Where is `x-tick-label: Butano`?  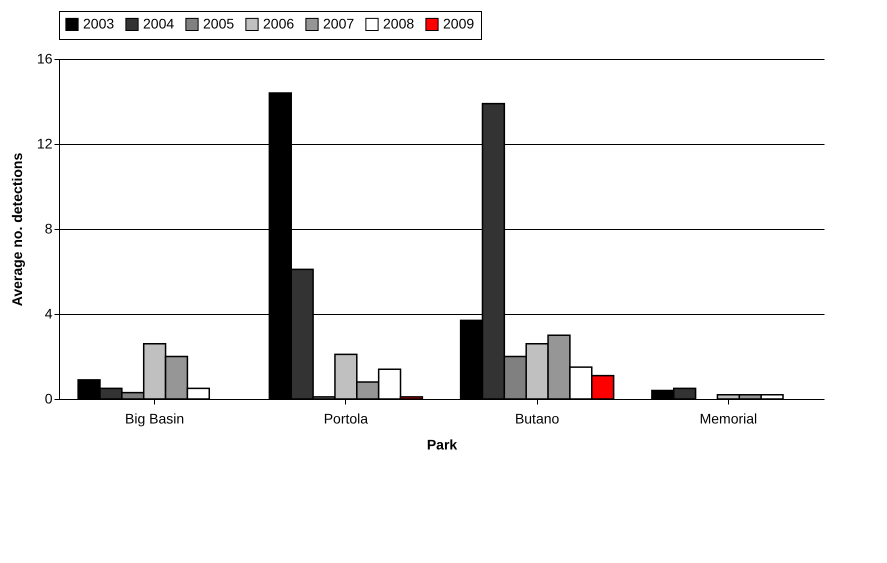 x-tick-label: Butano is located at coordinates (537, 418).